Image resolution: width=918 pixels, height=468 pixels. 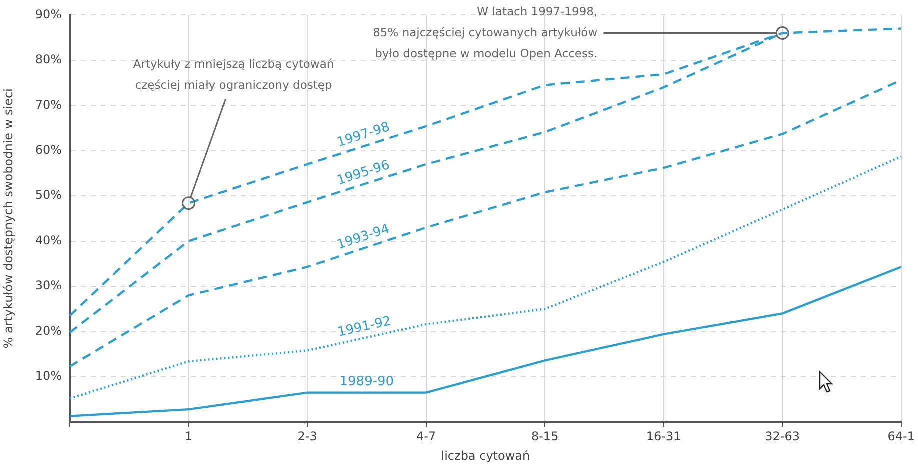 What do you see at coordinates (8, 218) in the screenshot?
I see `y-axis-title: % artykułów dostępnych swobodnie w sieci` at bounding box center [8, 218].